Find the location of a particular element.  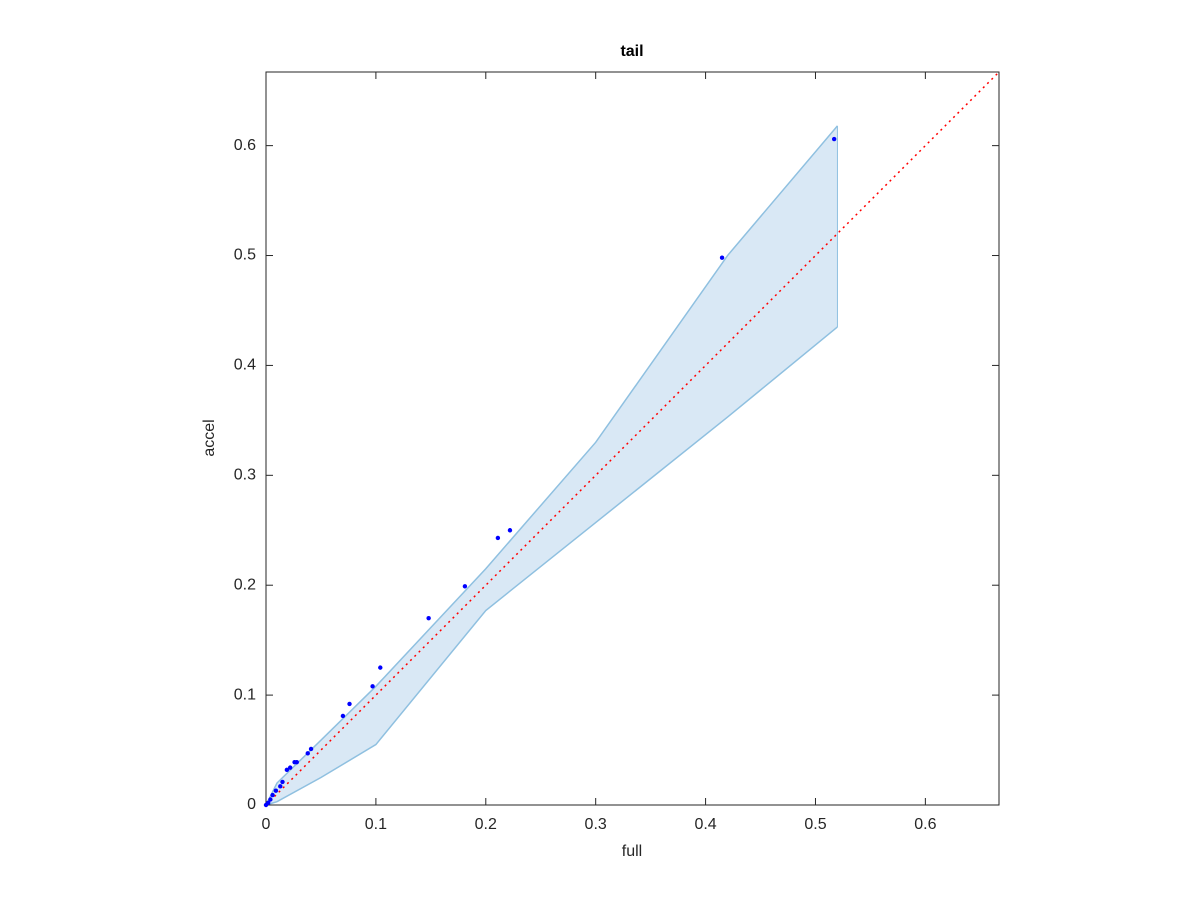

y-tick-label: 0.2 is located at coordinates (245, 584).